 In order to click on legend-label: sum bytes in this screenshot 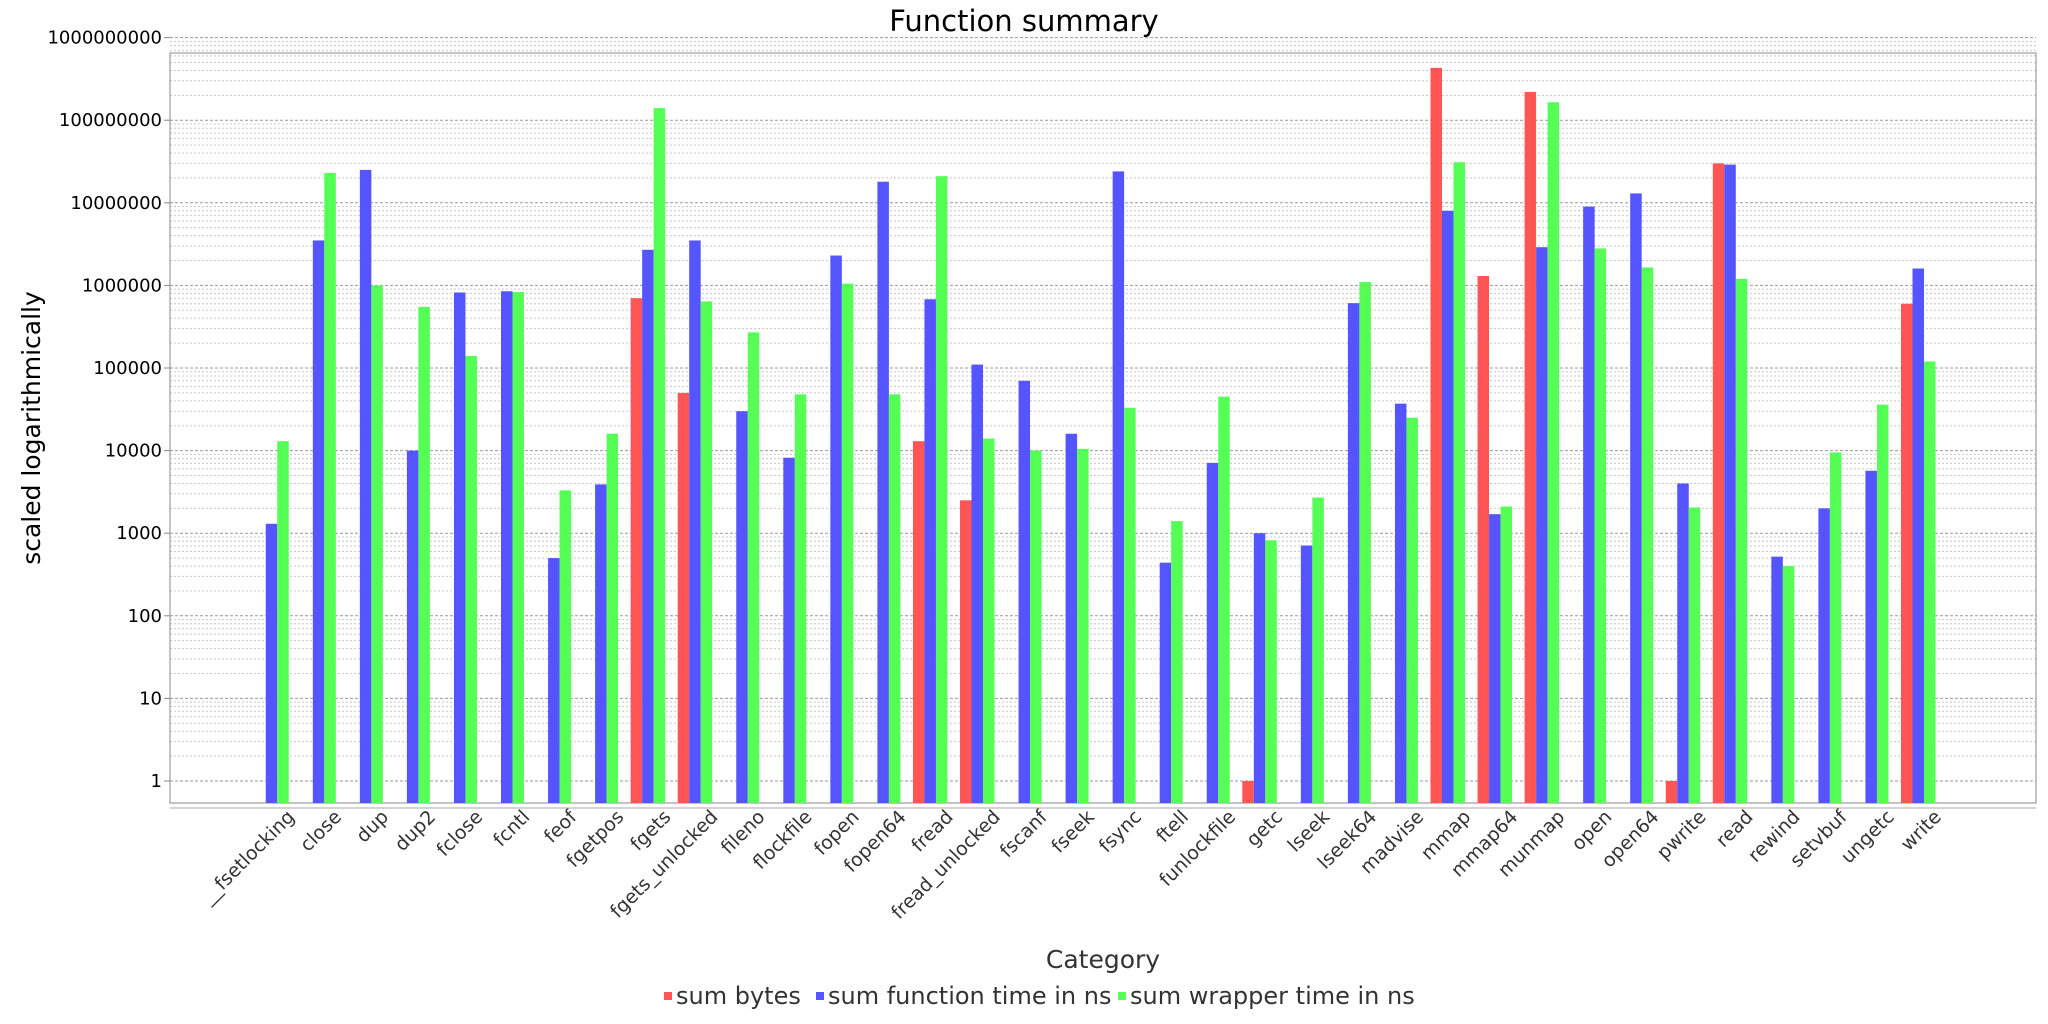, I will do `click(738, 996)`.